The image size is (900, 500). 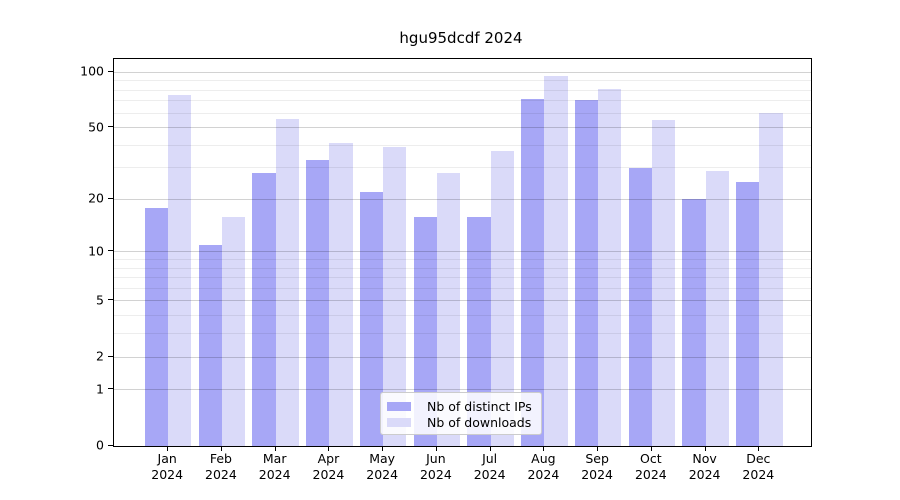 What do you see at coordinates (382, 466) in the screenshot?
I see `x-tick-label-may: May 2024` at bounding box center [382, 466].